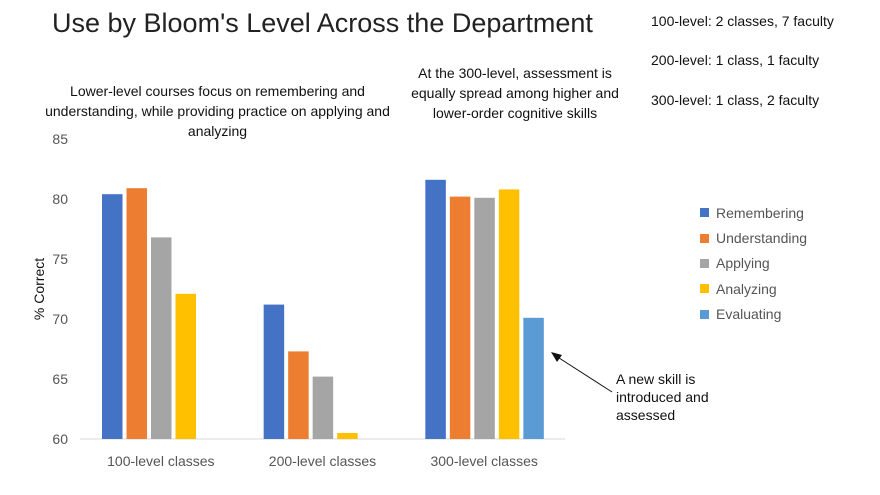 Image resolution: width=880 pixels, height=495 pixels. Describe the element at coordinates (136, 313) in the screenshot. I see `bar-understanding-100-level` at that location.